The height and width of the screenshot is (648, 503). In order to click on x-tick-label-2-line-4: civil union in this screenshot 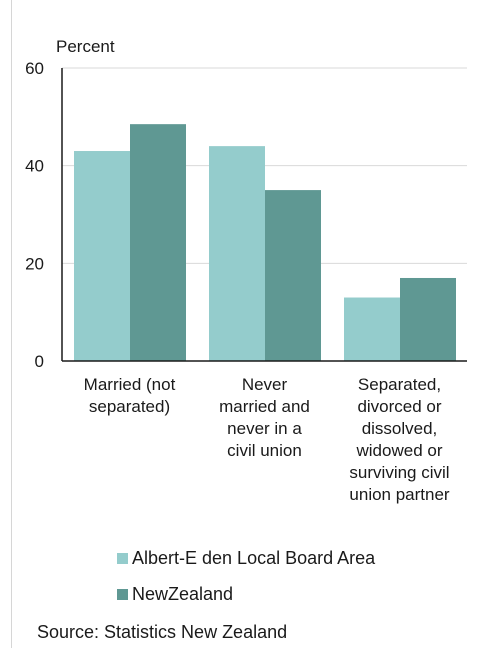, I will do `click(264, 450)`.